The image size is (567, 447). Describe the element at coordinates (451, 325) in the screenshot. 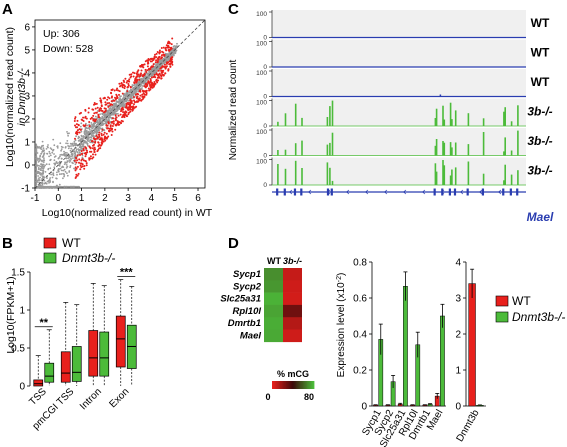

I see `expression-bar-panel: Expression level (x10-2) WT Dnmt3b-/-` at that location.